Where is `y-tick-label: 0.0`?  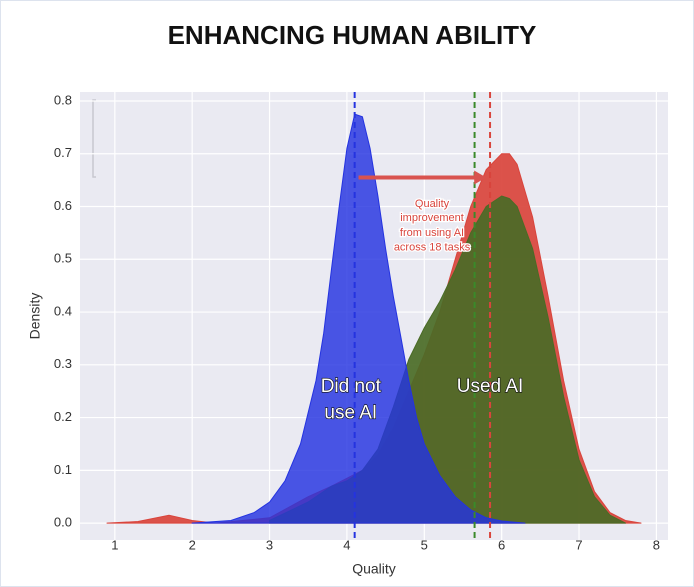
y-tick-label: 0.0 is located at coordinates (63, 522).